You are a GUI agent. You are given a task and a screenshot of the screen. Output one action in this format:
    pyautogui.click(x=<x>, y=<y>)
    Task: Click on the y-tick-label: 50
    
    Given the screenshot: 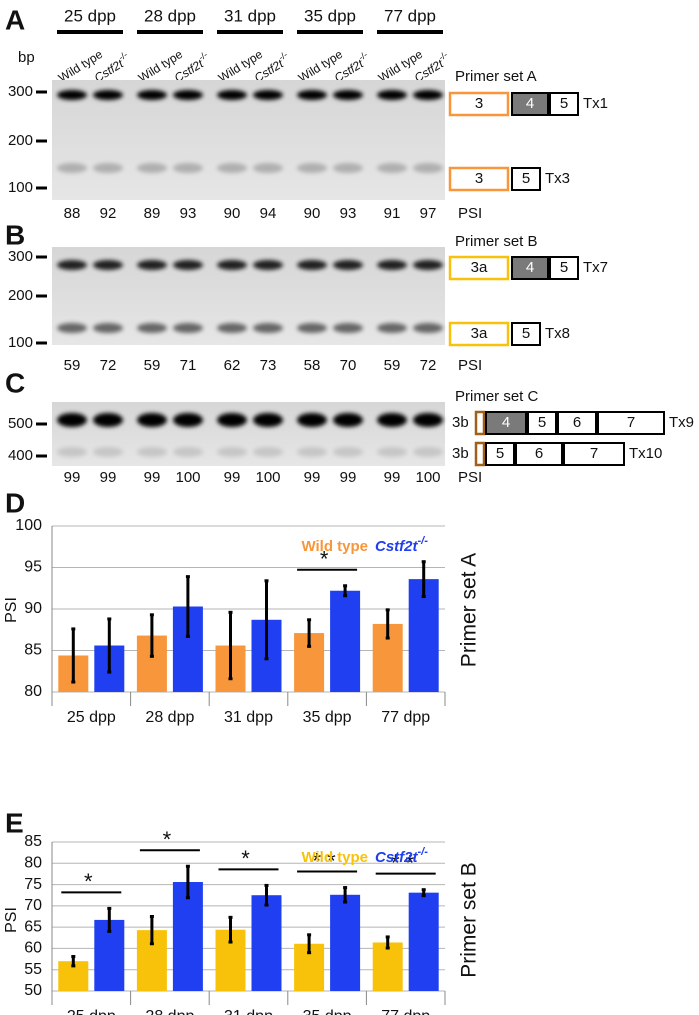 What is the action you would take?
    pyautogui.click(x=33, y=990)
    